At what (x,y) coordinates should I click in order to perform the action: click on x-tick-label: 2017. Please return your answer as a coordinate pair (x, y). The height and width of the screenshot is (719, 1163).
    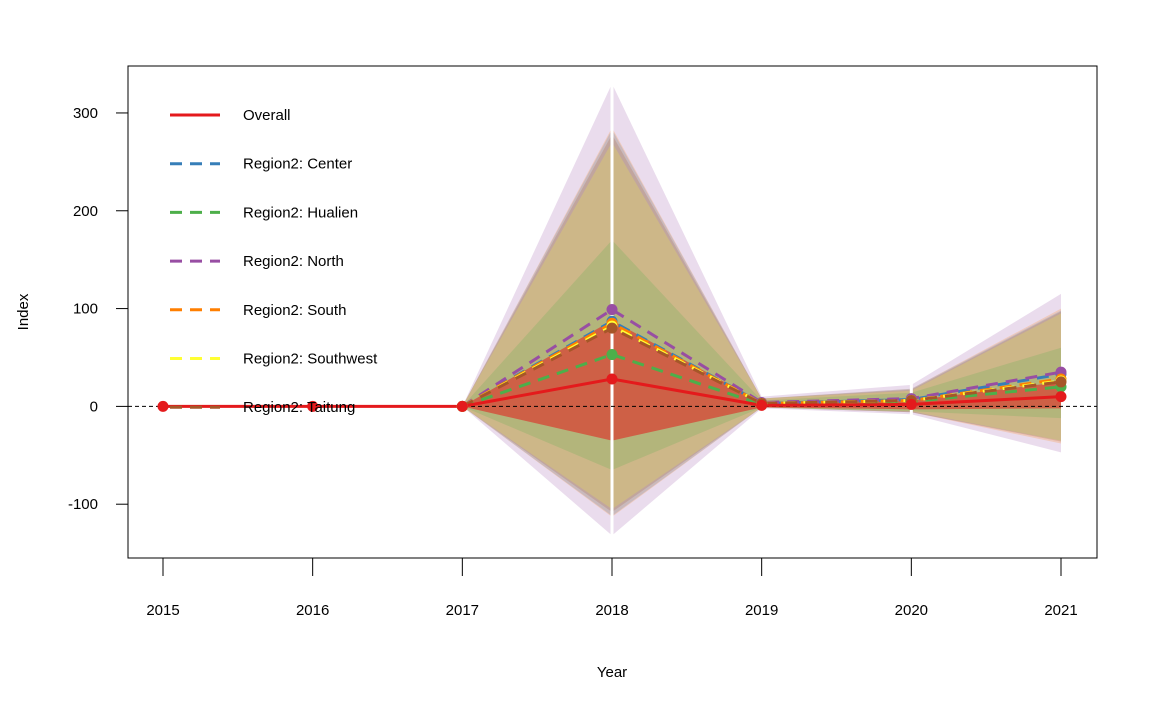
    Looking at the image, I should click on (462, 610).